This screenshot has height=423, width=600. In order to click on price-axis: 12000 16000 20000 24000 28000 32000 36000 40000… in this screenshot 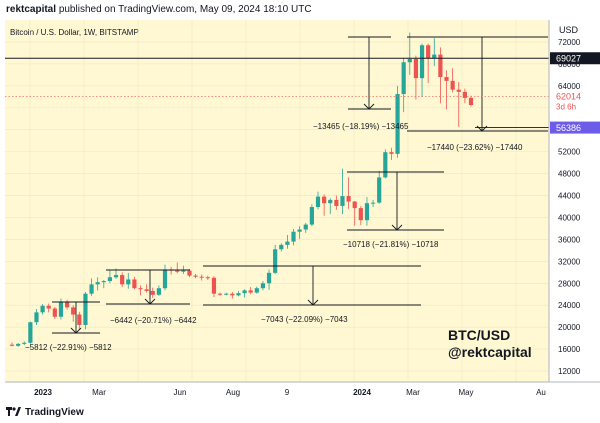, I will do `click(564, 201)`.